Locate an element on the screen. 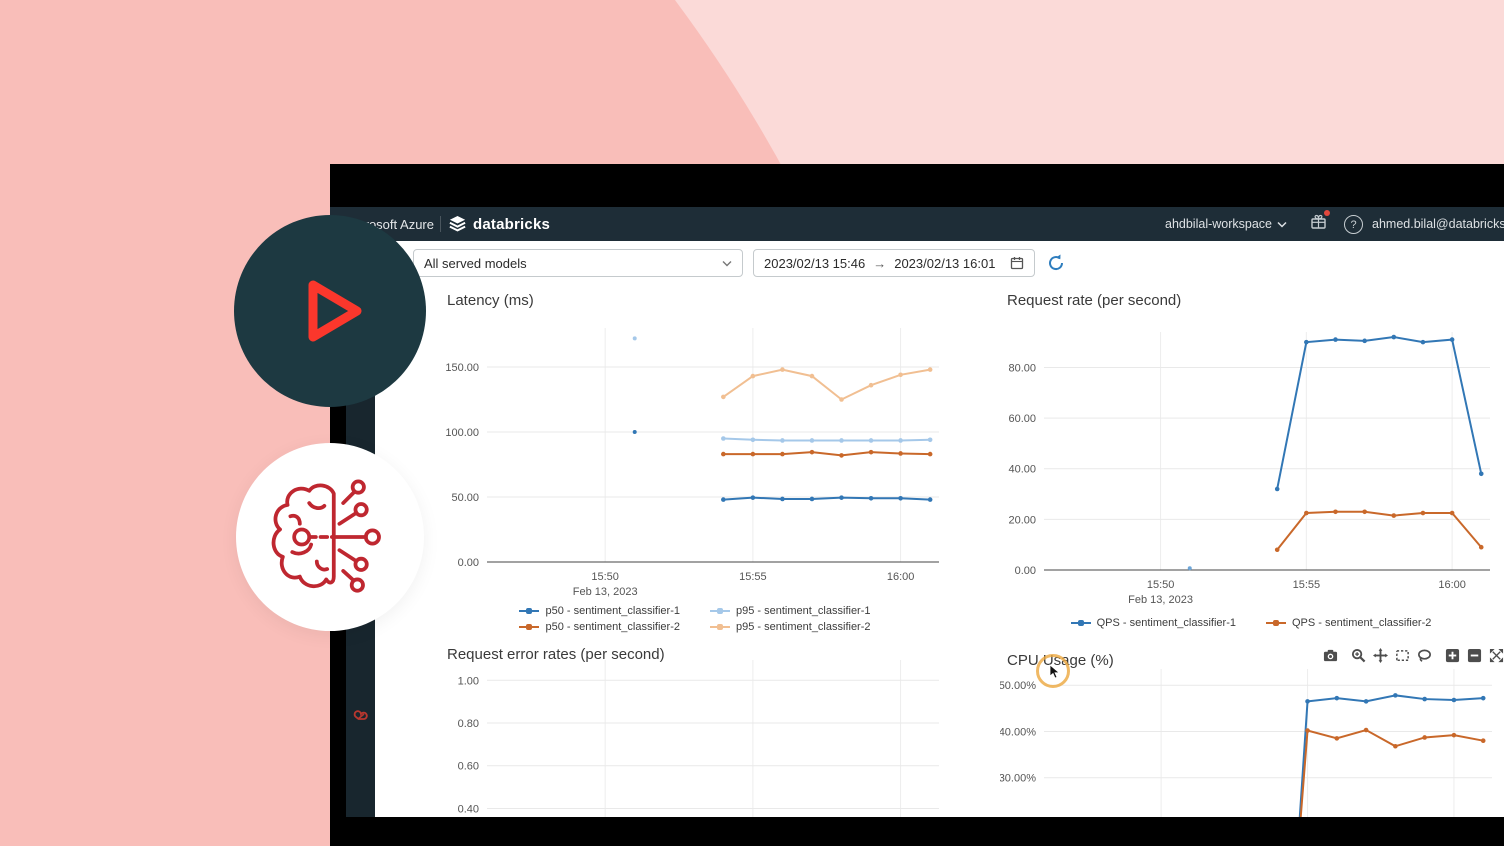 This screenshot has height=846, width=1504. cursor-highlight-ring is located at coordinates (1053, 671).